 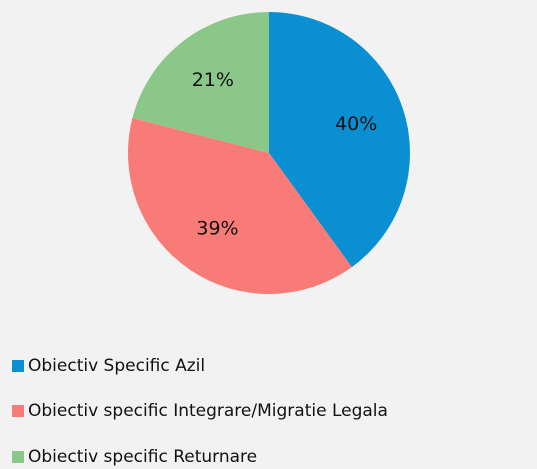 What do you see at coordinates (142, 457) in the screenshot?
I see `legend-label: Obiectiv specific Returnare` at bounding box center [142, 457].